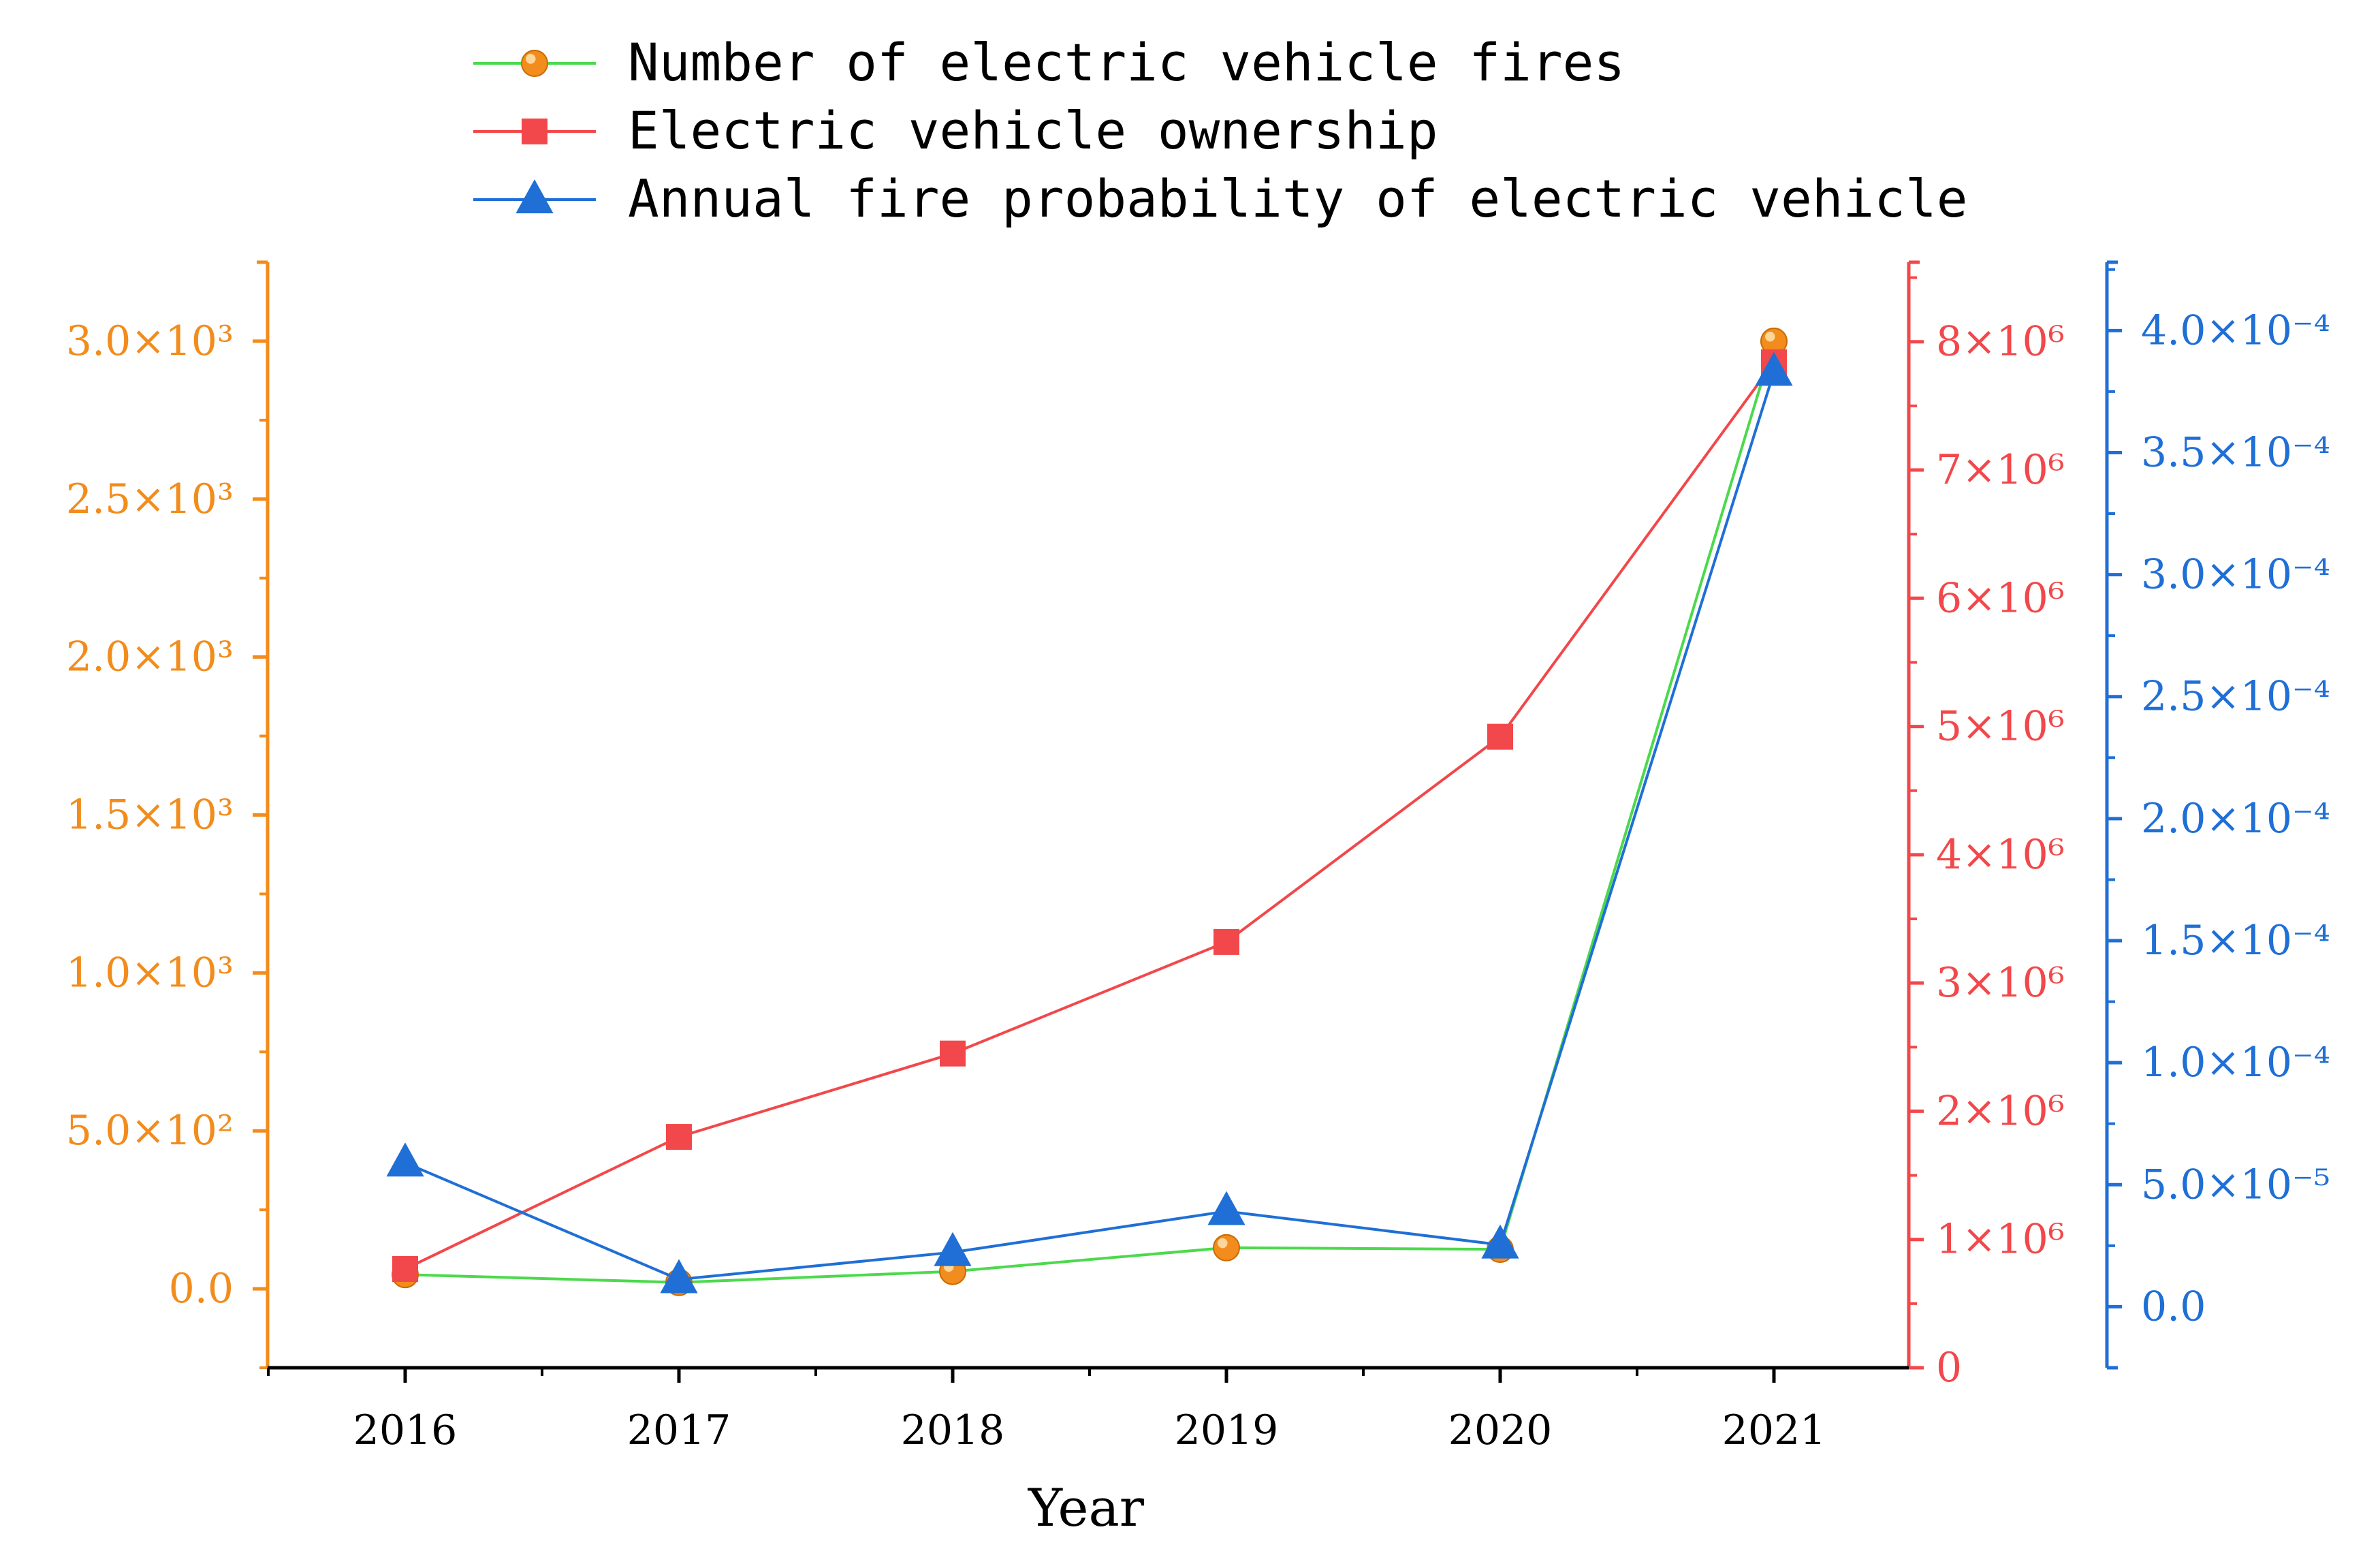  I want to click on x-axis-title: Year, so click(1086, 1507).